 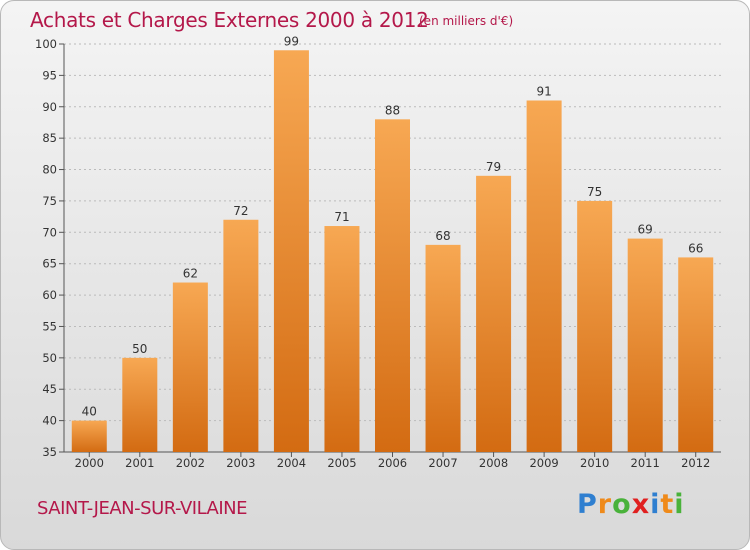 I want to click on bar-value-label: 71, so click(x=341, y=217).